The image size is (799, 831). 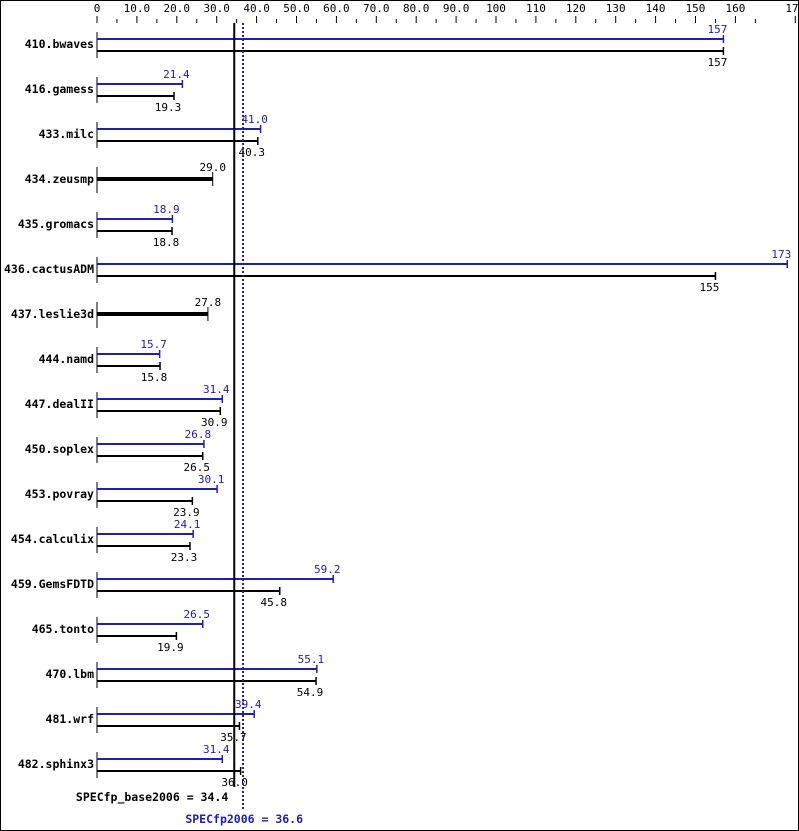 I want to click on bar-label-base: 29.0, so click(x=212, y=167).